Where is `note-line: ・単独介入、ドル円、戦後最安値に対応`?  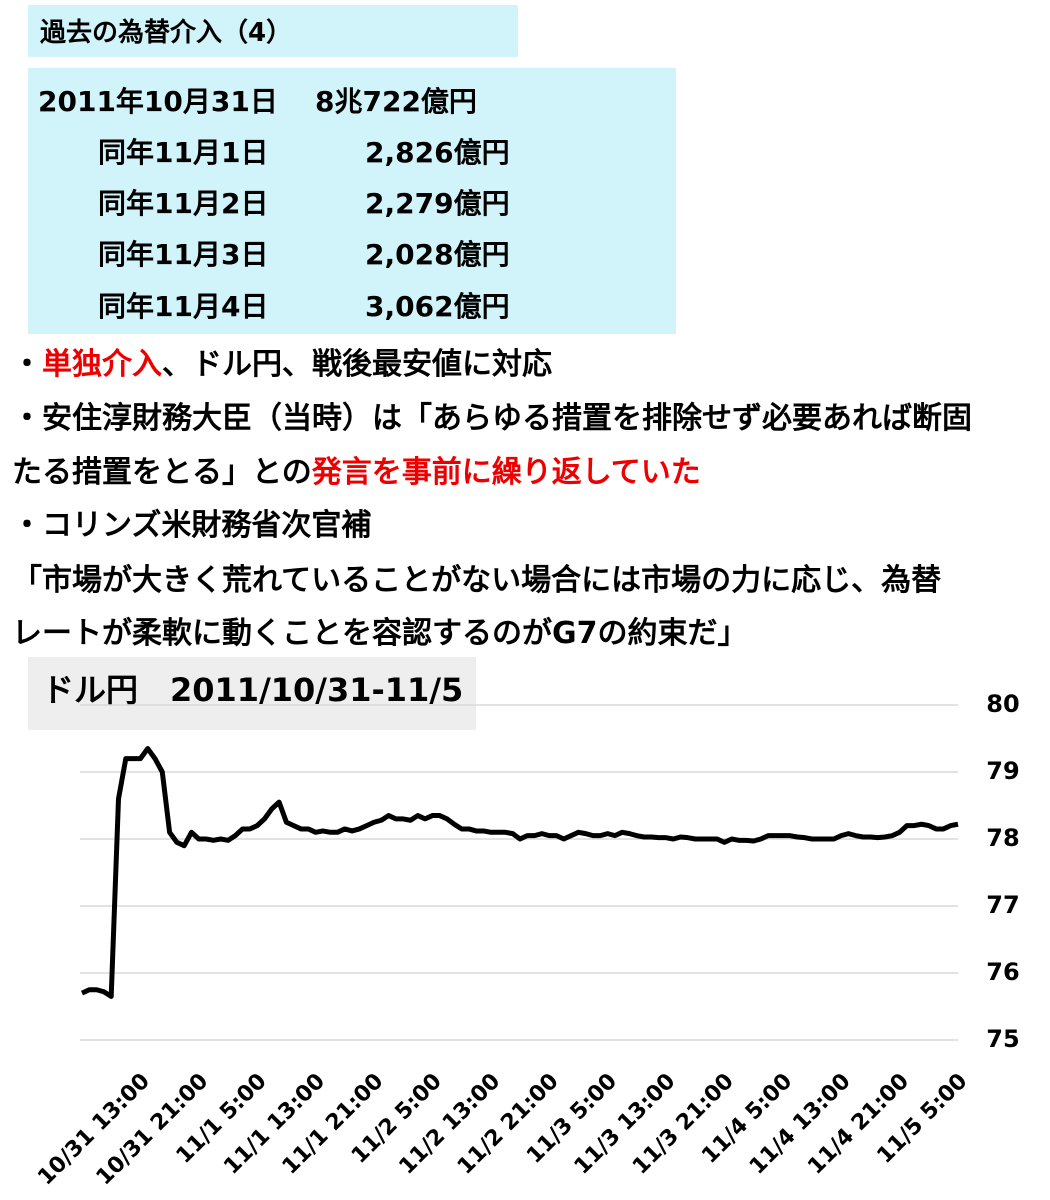
note-line: ・単独介入、ドル円、戦後最安値に対応 is located at coordinates (282, 361).